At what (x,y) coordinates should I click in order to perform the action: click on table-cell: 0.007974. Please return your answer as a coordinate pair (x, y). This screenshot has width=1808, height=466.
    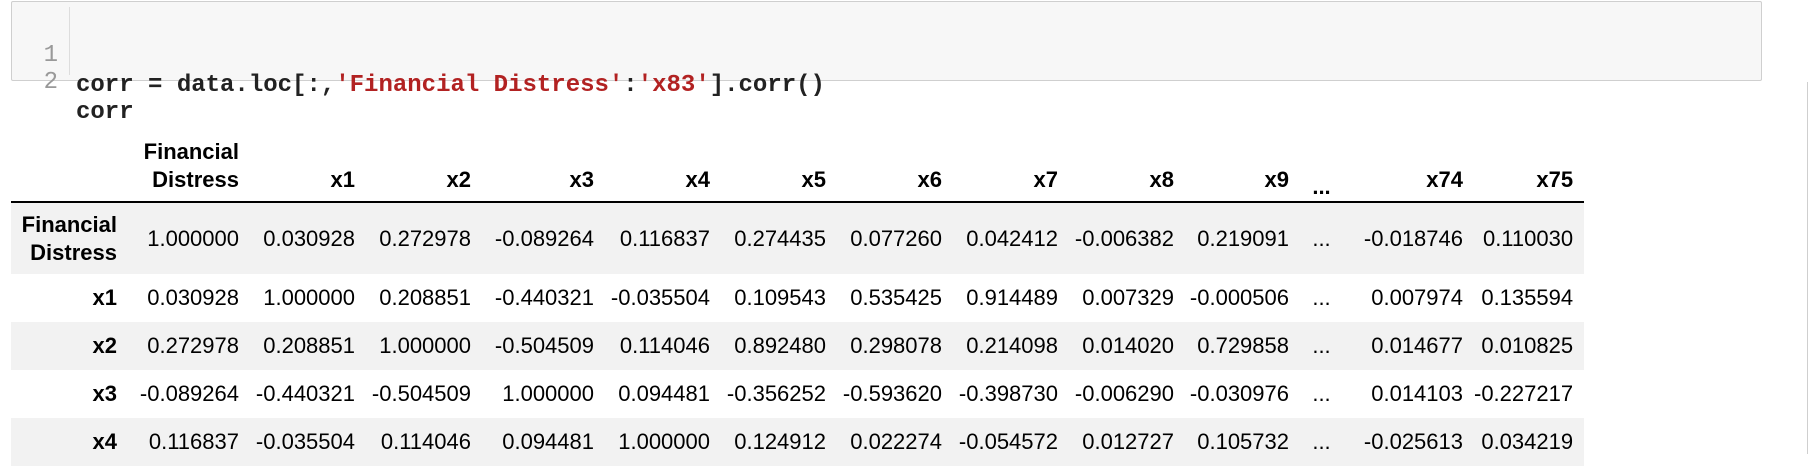
    Looking at the image, I should click on (1417, 297).